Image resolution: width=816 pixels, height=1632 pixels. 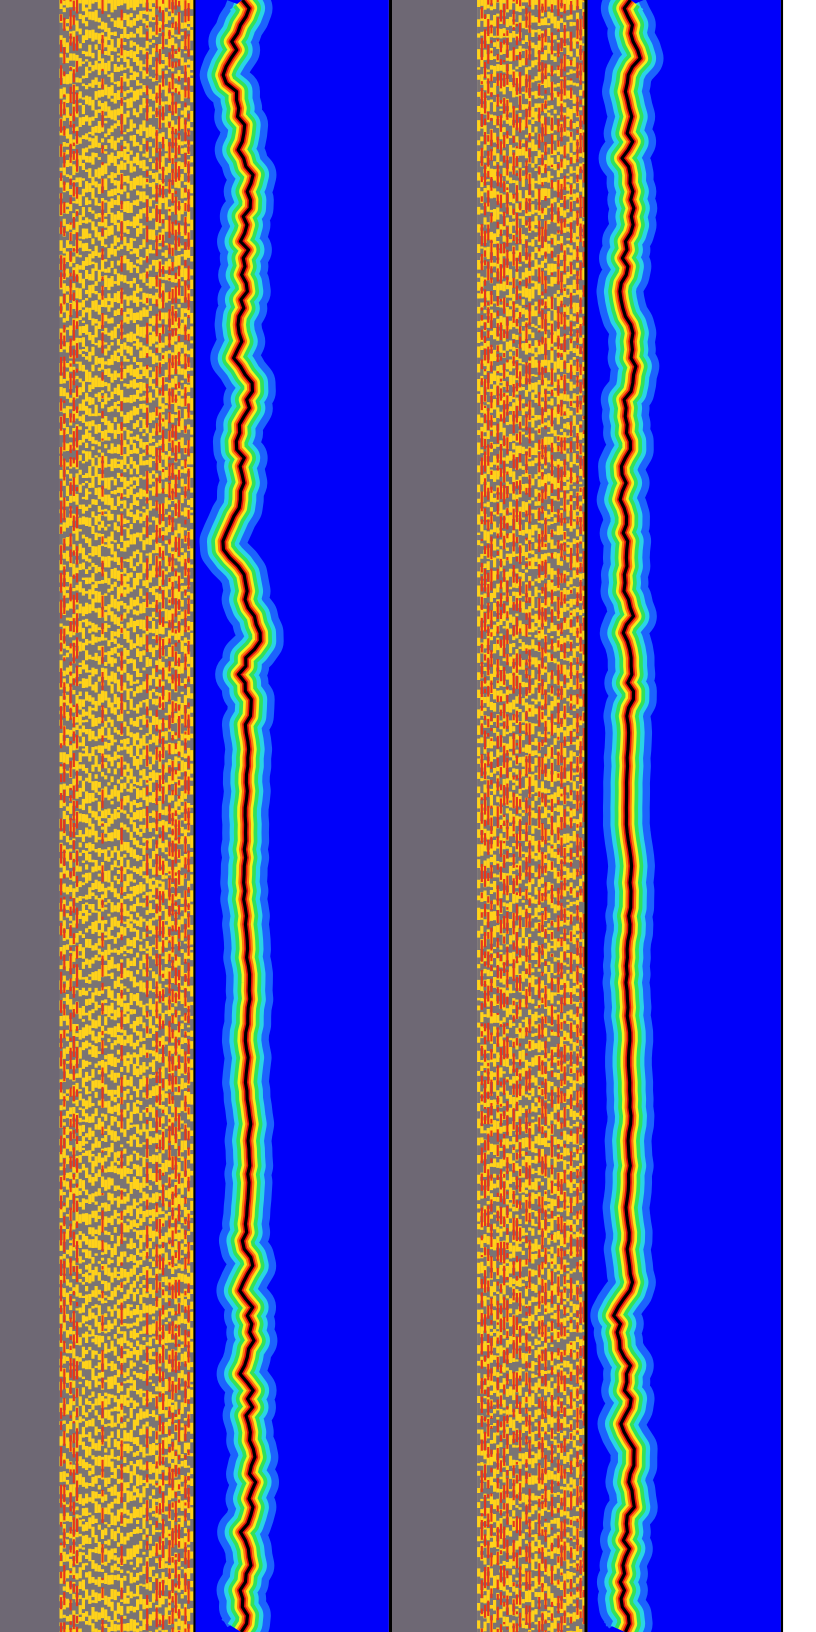 I want to click on right-gray-panel, so click(x=435, y=816).